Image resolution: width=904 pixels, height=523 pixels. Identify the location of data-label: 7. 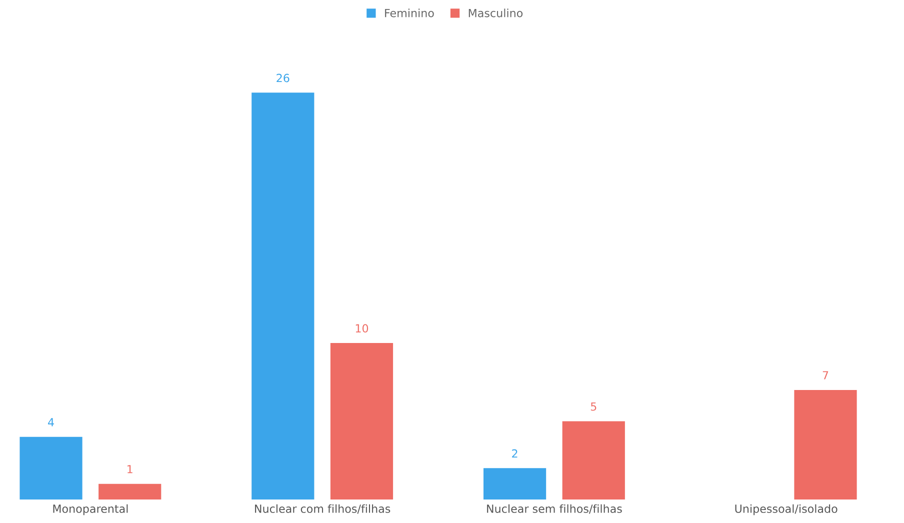
(825, 375).